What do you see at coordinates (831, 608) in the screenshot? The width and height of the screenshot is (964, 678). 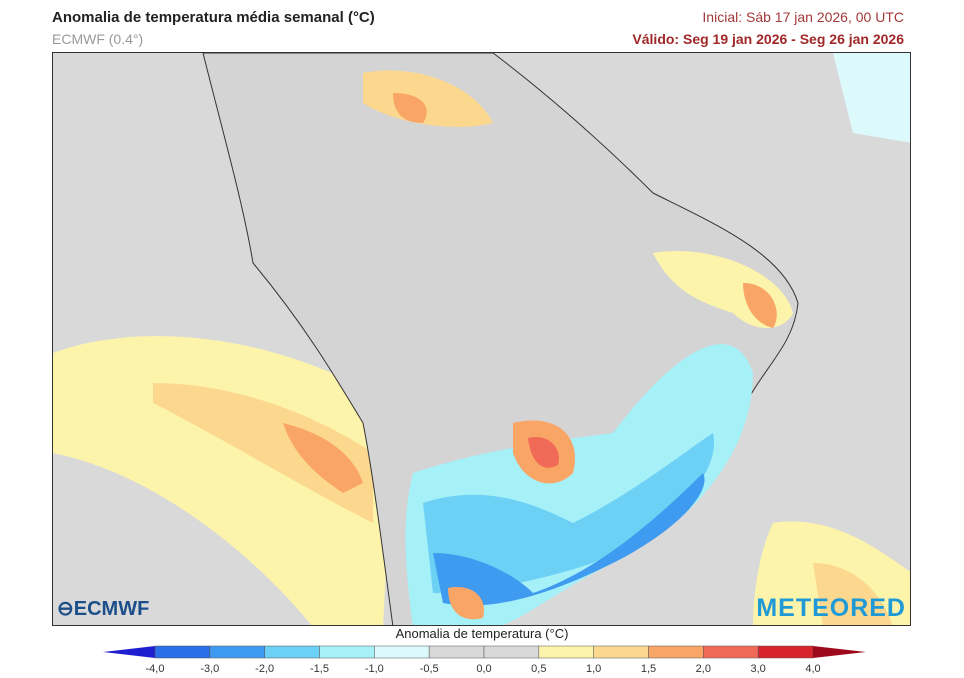 I see `meteored-logo: METEORED` at bounding box center [831, 608].